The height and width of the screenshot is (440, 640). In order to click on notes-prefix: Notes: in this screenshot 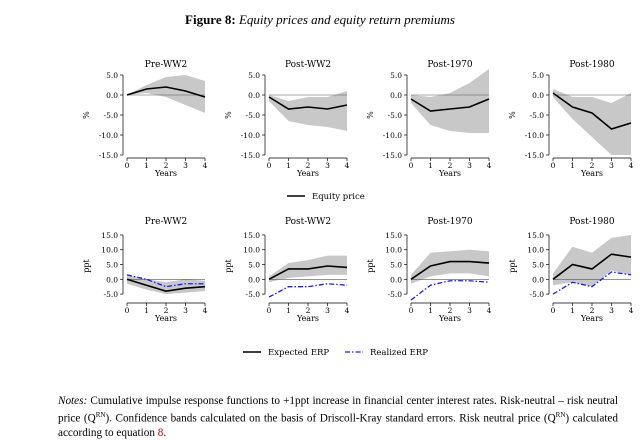, I will do `click(73, 401)`.